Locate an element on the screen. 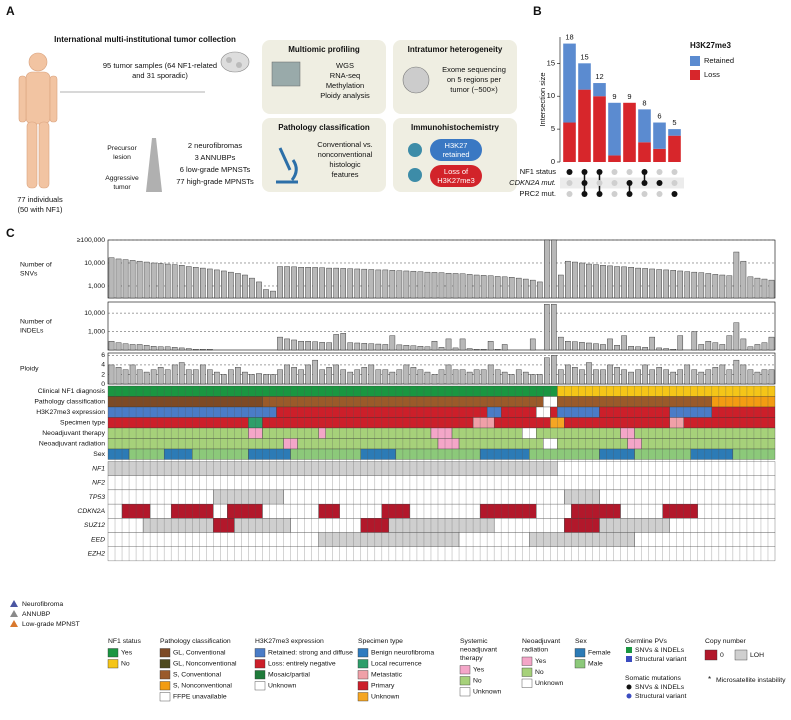  bar-total: 9 is located at coordinates (629, 96).